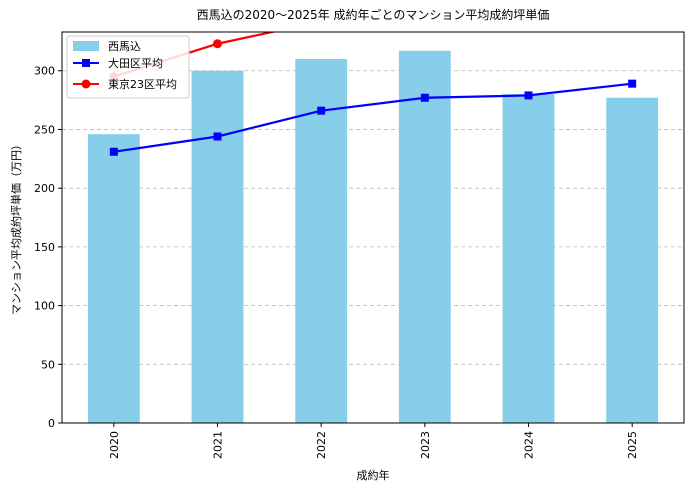 This screenshot has height=493, width=693. I want to click on x-tick-label: 2024, so click(529, 445).